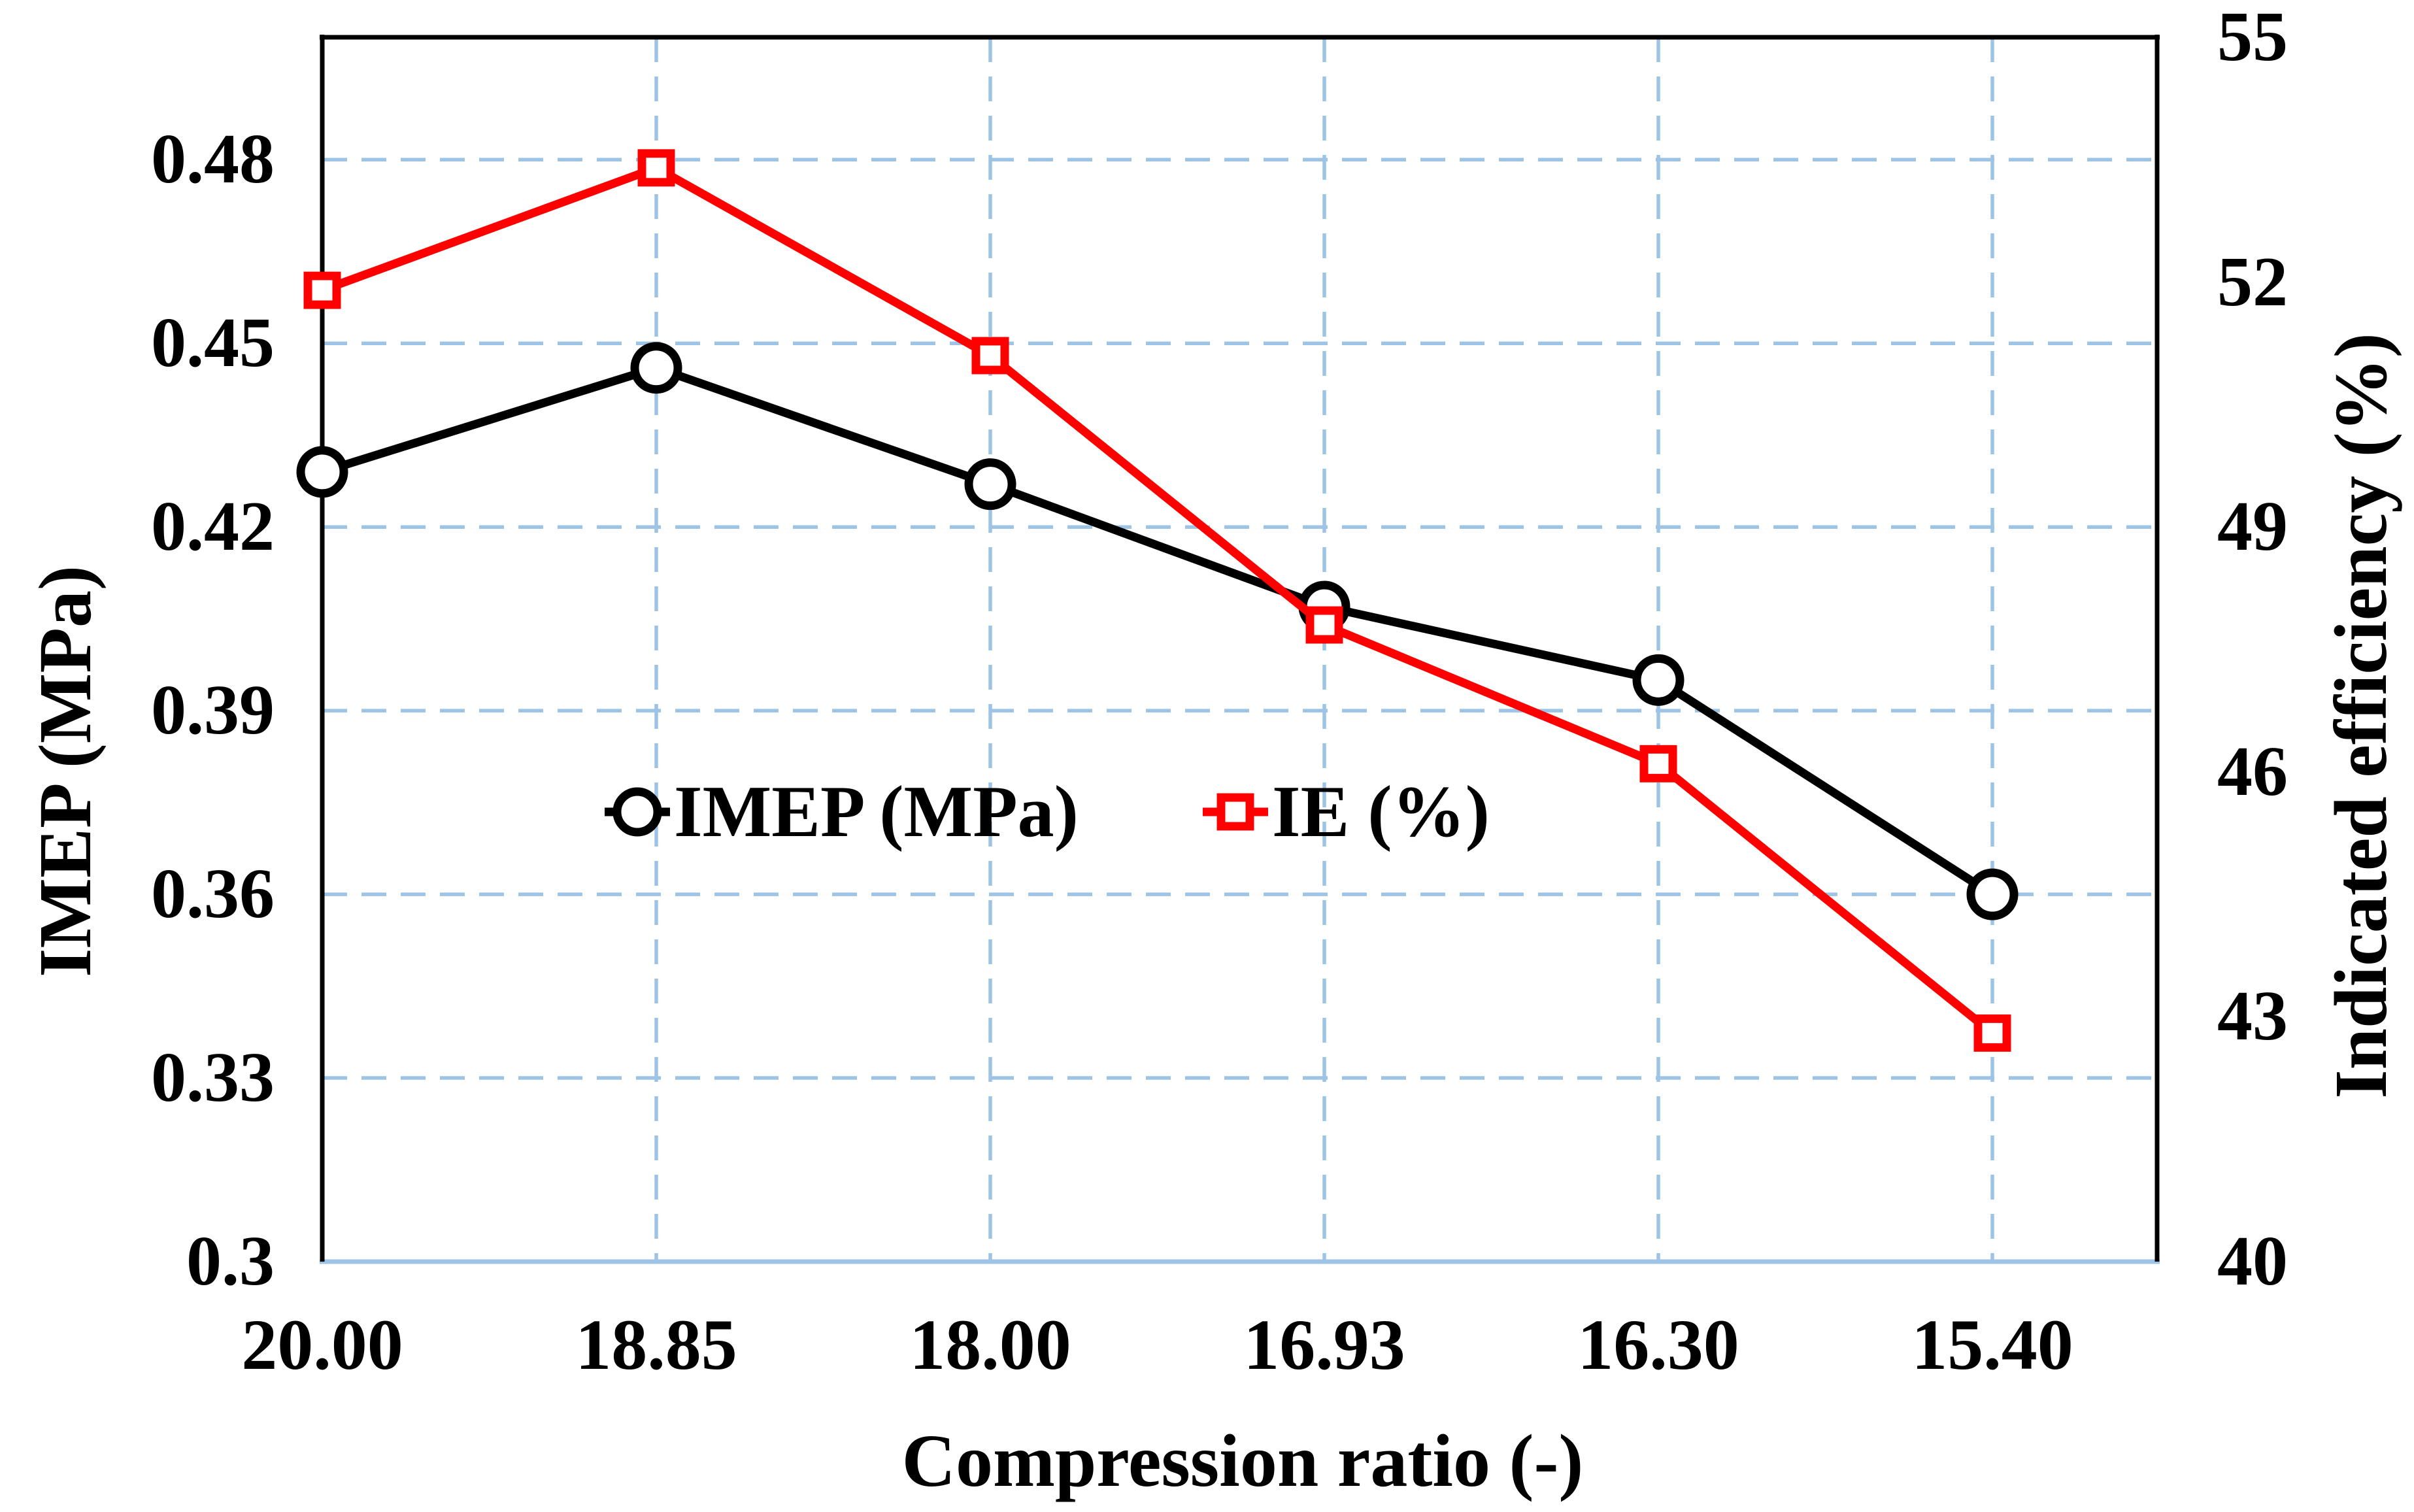  I want to click on tick-right-label: 40, so click(2252, 1261).